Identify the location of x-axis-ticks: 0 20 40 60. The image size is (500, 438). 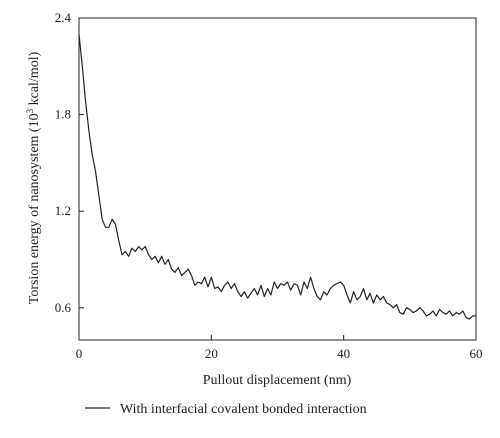
(279, 348).